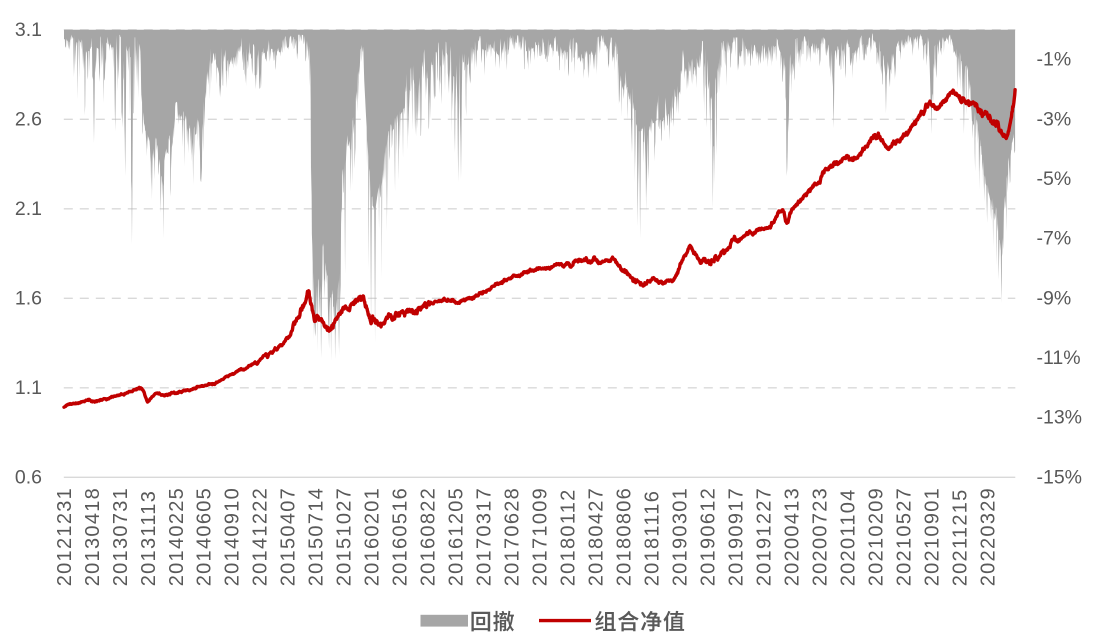 The height and width of the screenshot is (642, 1095). I want to click on legend-netvalue-label, so click(640, 621).